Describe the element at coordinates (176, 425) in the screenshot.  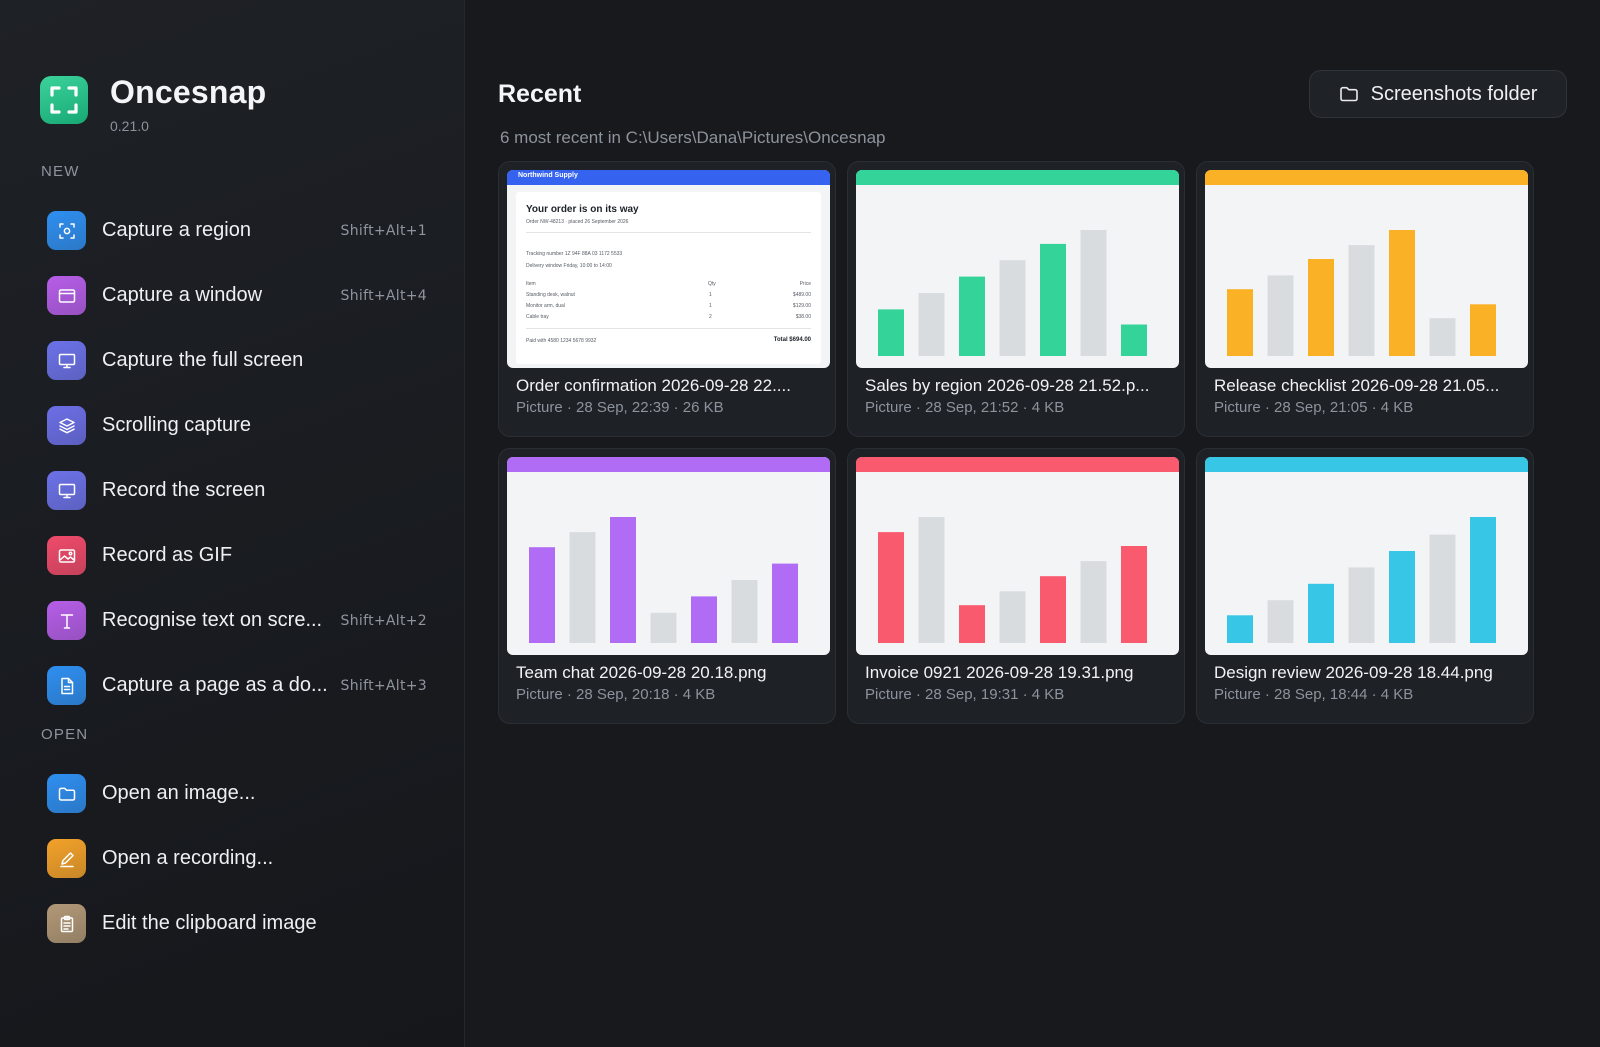
I see `menu-item-label: Scrolling capture` at that location.